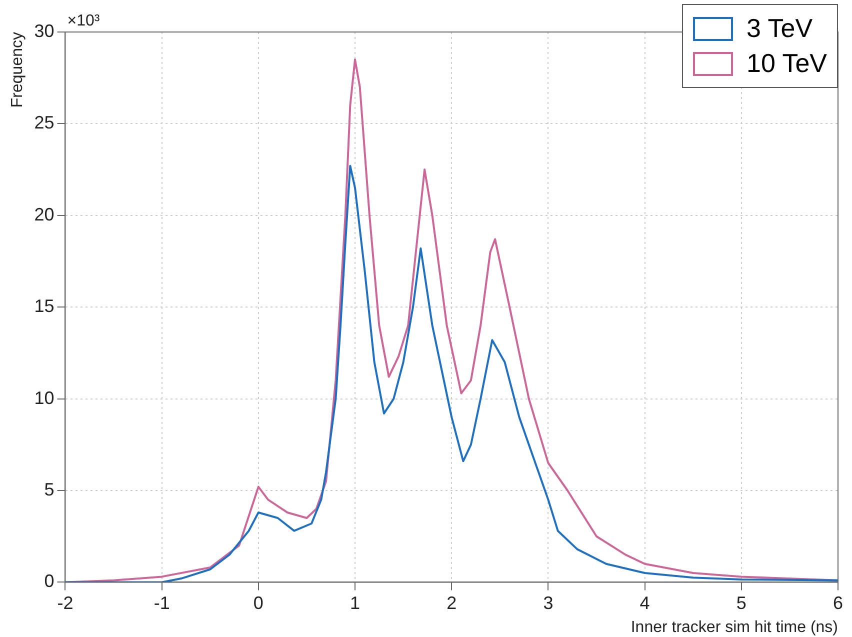  Describe the element at coordinates (49, 489) in the screenshot. I see `y-tick-label: 5` at that location.